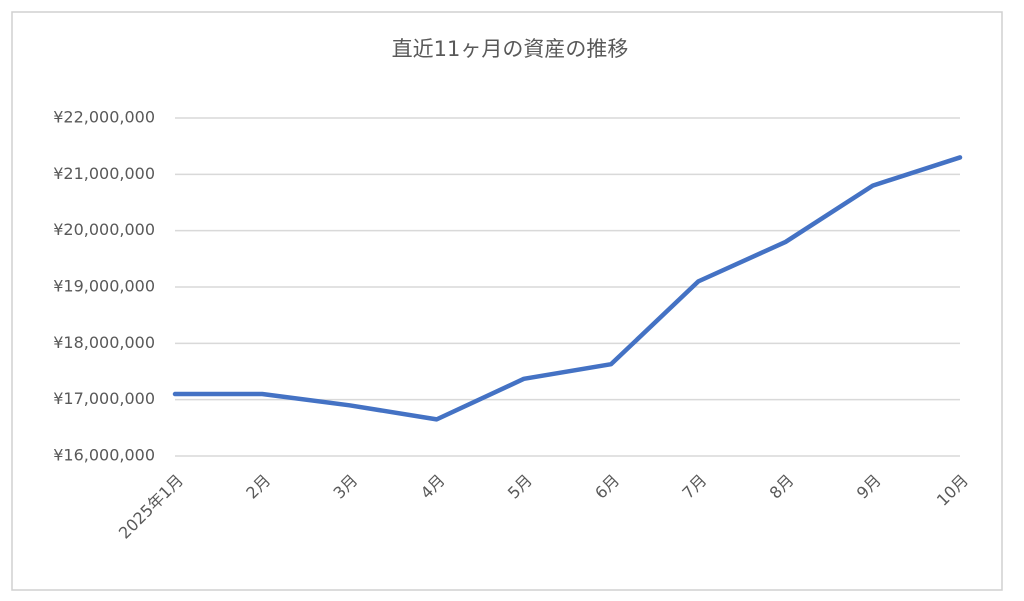  I want to click on y-tick-label: ¥16,000,000, so click(104, 455).